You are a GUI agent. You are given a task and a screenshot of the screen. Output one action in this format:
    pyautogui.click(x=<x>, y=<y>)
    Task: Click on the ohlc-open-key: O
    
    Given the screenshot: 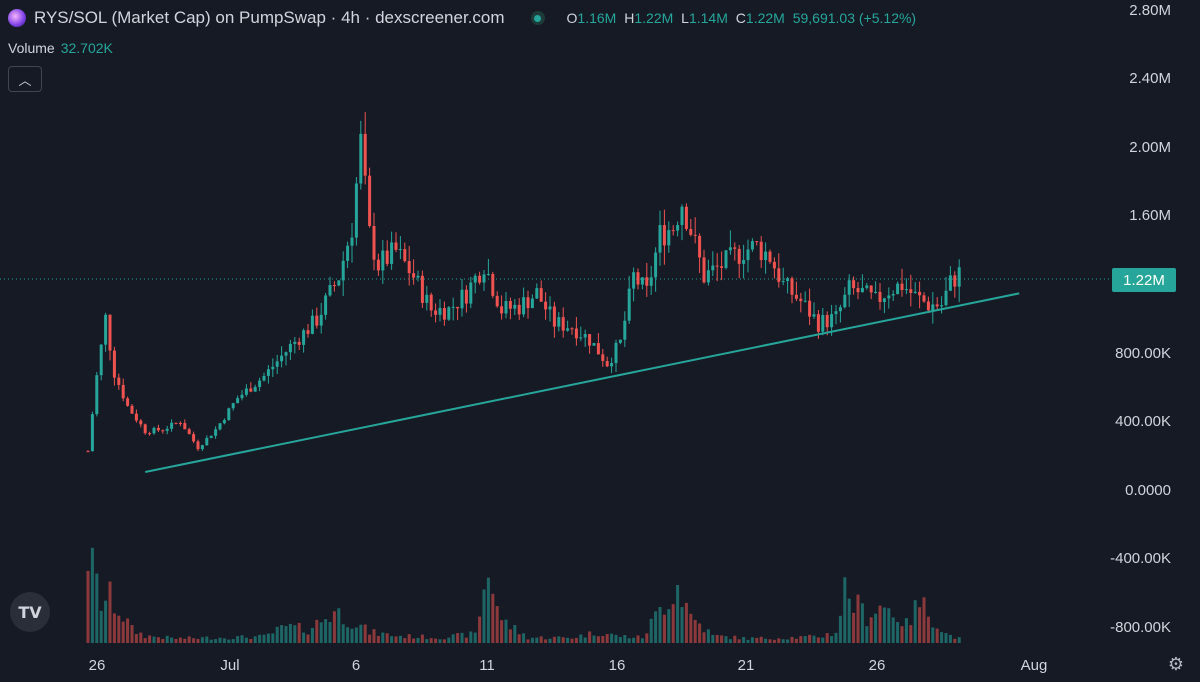 What is the action you would take?
    pyautogui.click(x=572, y=18)
    